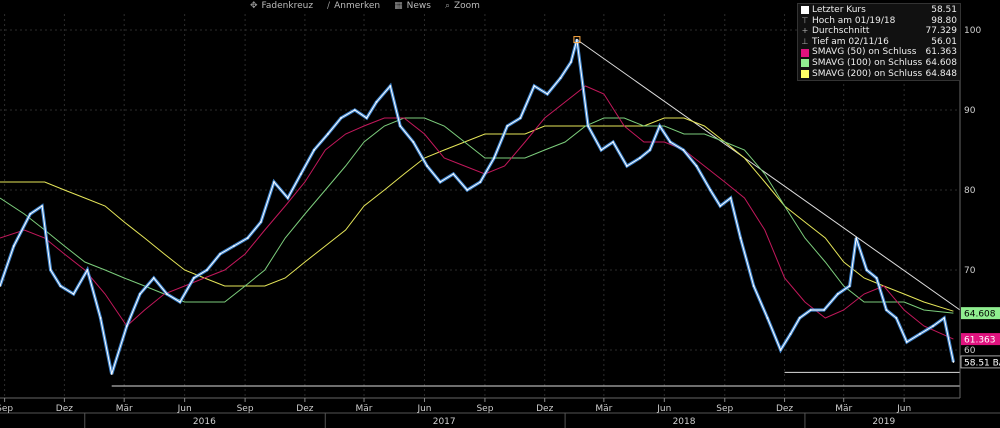 The height and width of the screenshot is (428, 1000). What do you see at coordinates (864, 52) in the screenshot?
I see `legend-label-text: SMAVG (50) on Schluss` at bounding box center [864, 52].